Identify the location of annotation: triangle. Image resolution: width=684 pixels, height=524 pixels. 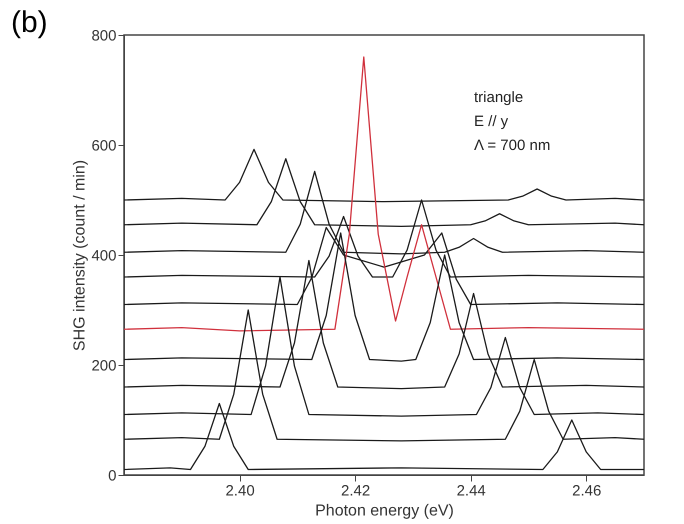
(499, 97).